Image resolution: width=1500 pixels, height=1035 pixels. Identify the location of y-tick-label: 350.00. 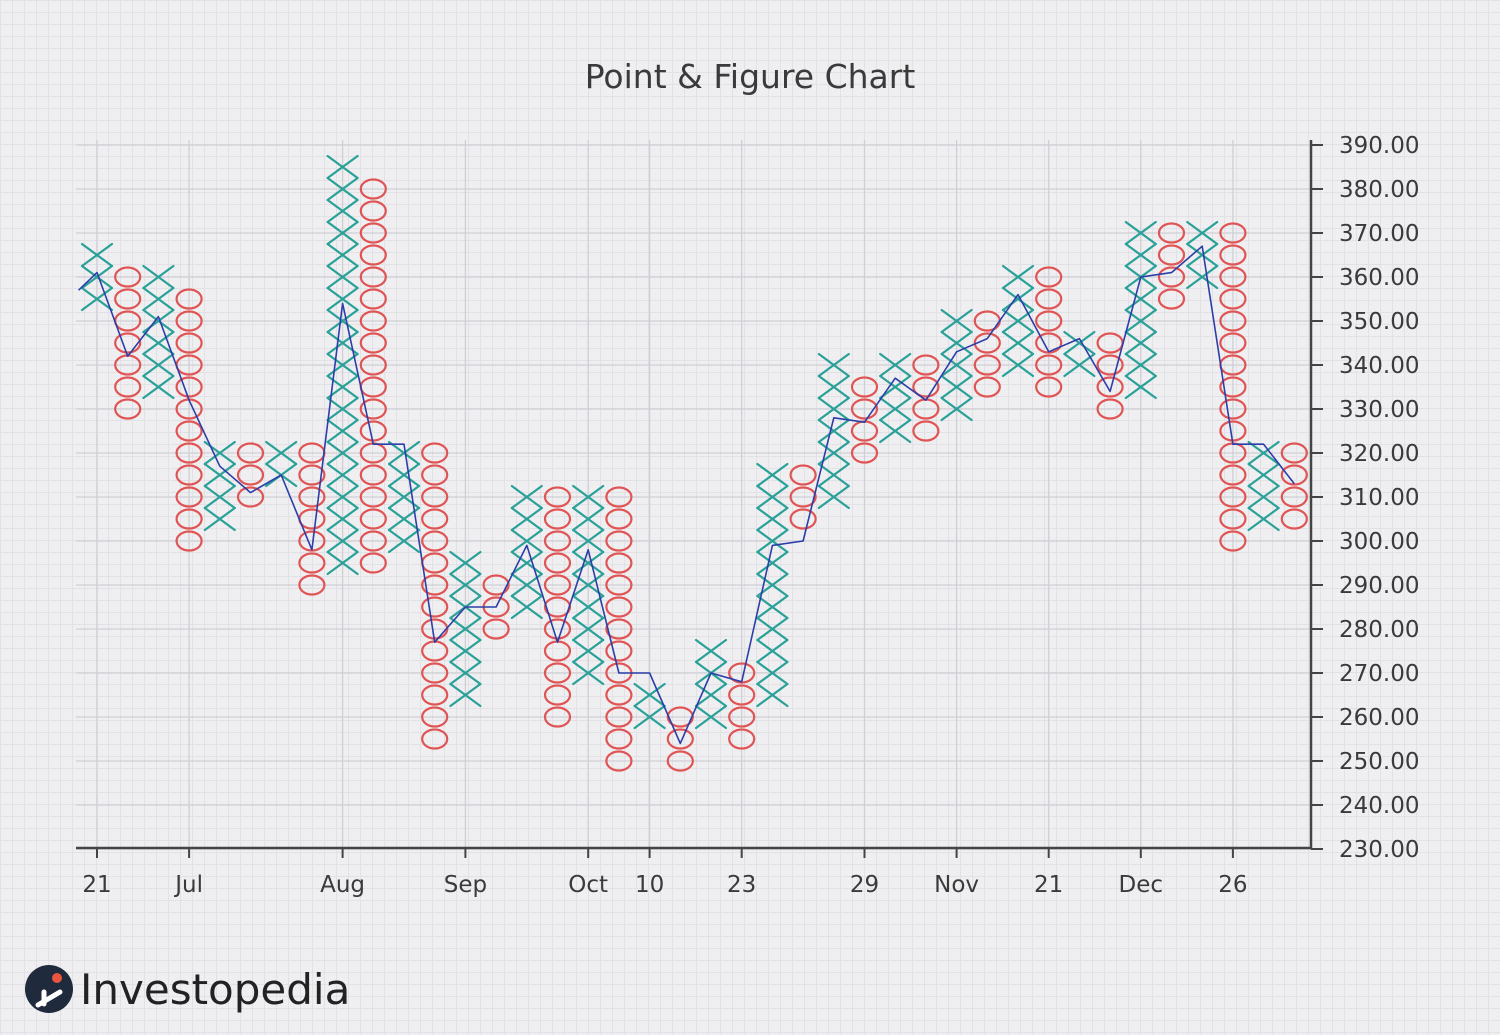
(1379, 322).